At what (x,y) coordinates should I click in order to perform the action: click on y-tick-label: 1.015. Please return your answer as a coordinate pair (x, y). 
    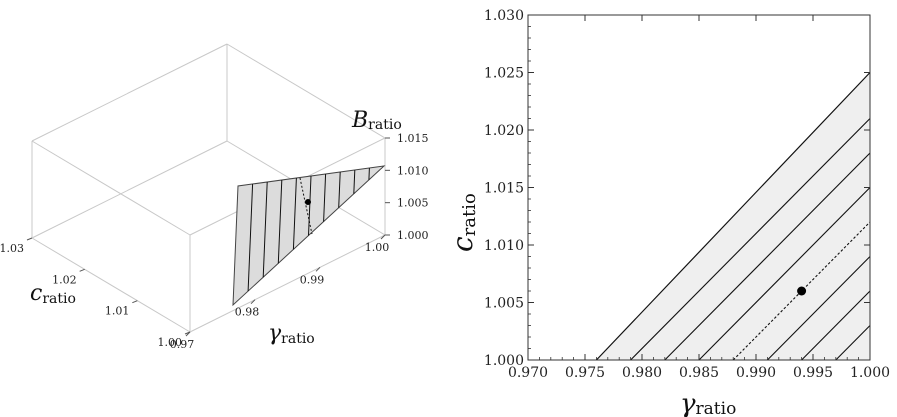
    Looking at the image, I should click on (504, 189).